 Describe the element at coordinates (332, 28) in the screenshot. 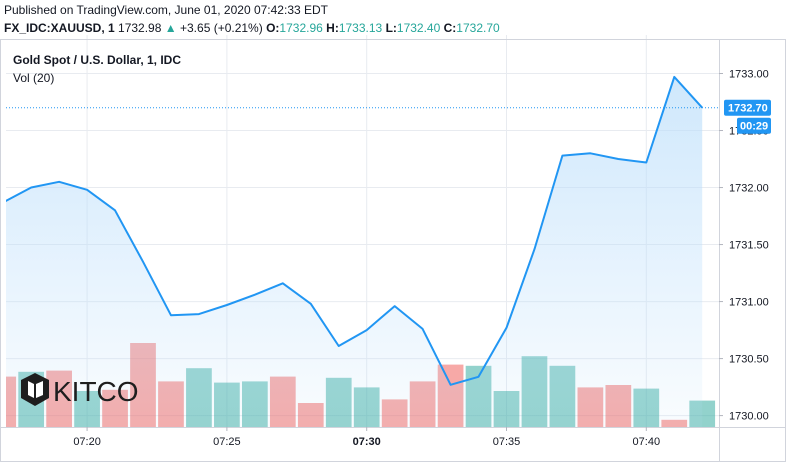

I see `high-label: H:` at that location.